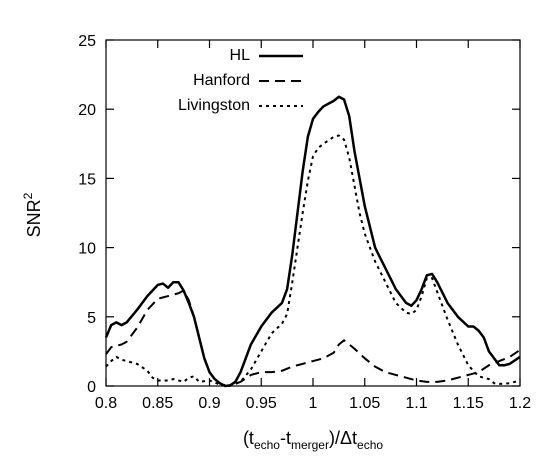 The image size is (550, 464). Describe the element at coordinates (106, 403) in the screenshot. I see `x-tick-label: 0.8` at that location.